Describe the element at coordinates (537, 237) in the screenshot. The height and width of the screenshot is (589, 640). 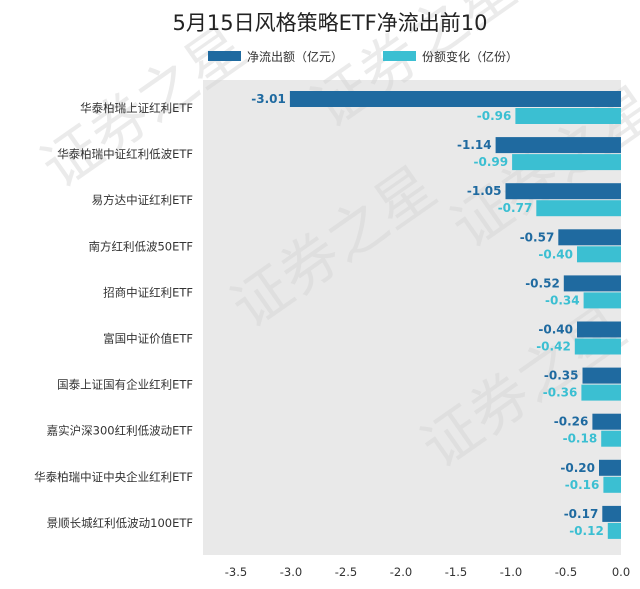
I see `data-label: -0.57` at that location.